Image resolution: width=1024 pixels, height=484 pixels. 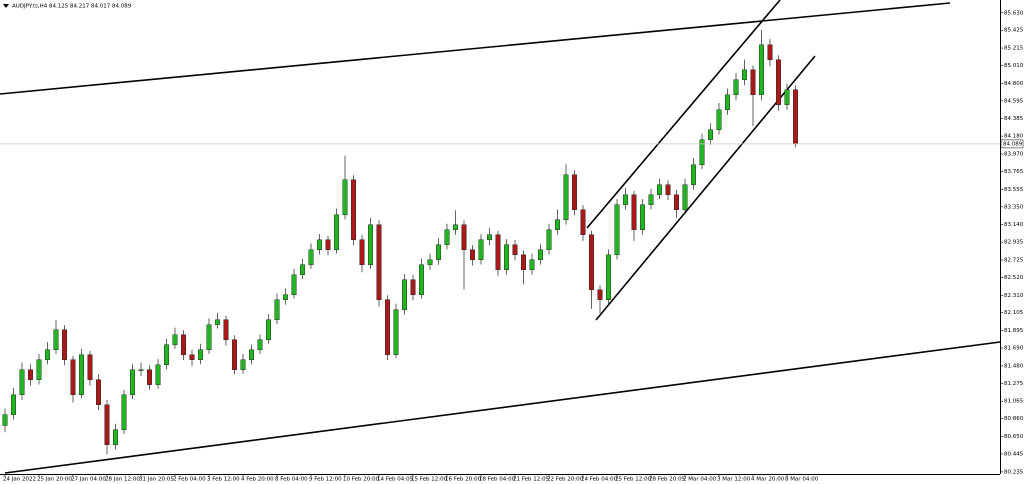 What do you see at coordinates (1014, 49) in the screenshot?
I see `y-tick-label: 85.215` at bounding box center [1014, 49].